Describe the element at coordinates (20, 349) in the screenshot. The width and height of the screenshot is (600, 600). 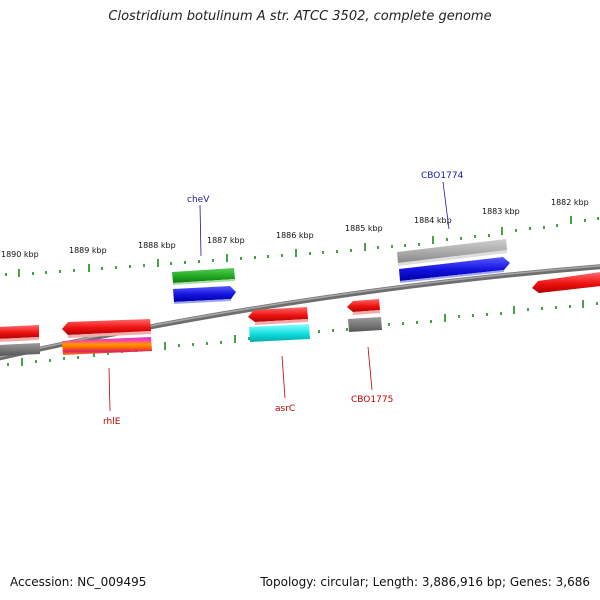
I see `gene-arrow-grey-left` at that location.